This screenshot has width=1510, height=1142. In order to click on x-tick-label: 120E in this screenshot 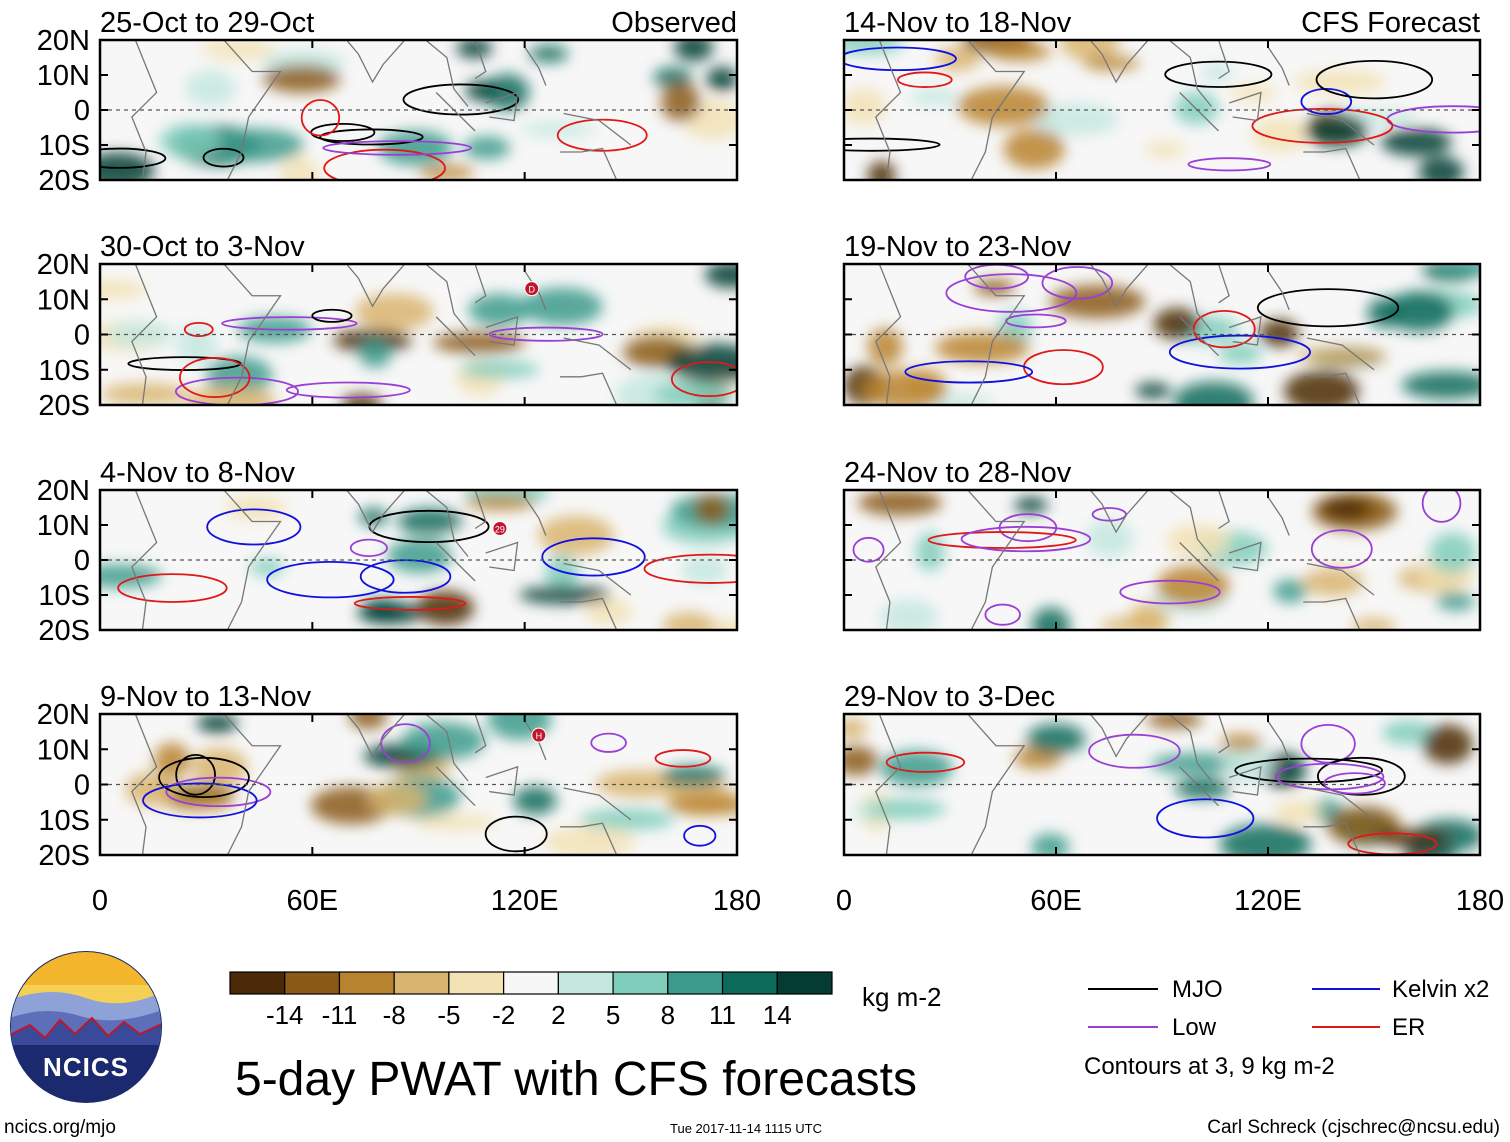, I will do `click(525, 901)`.